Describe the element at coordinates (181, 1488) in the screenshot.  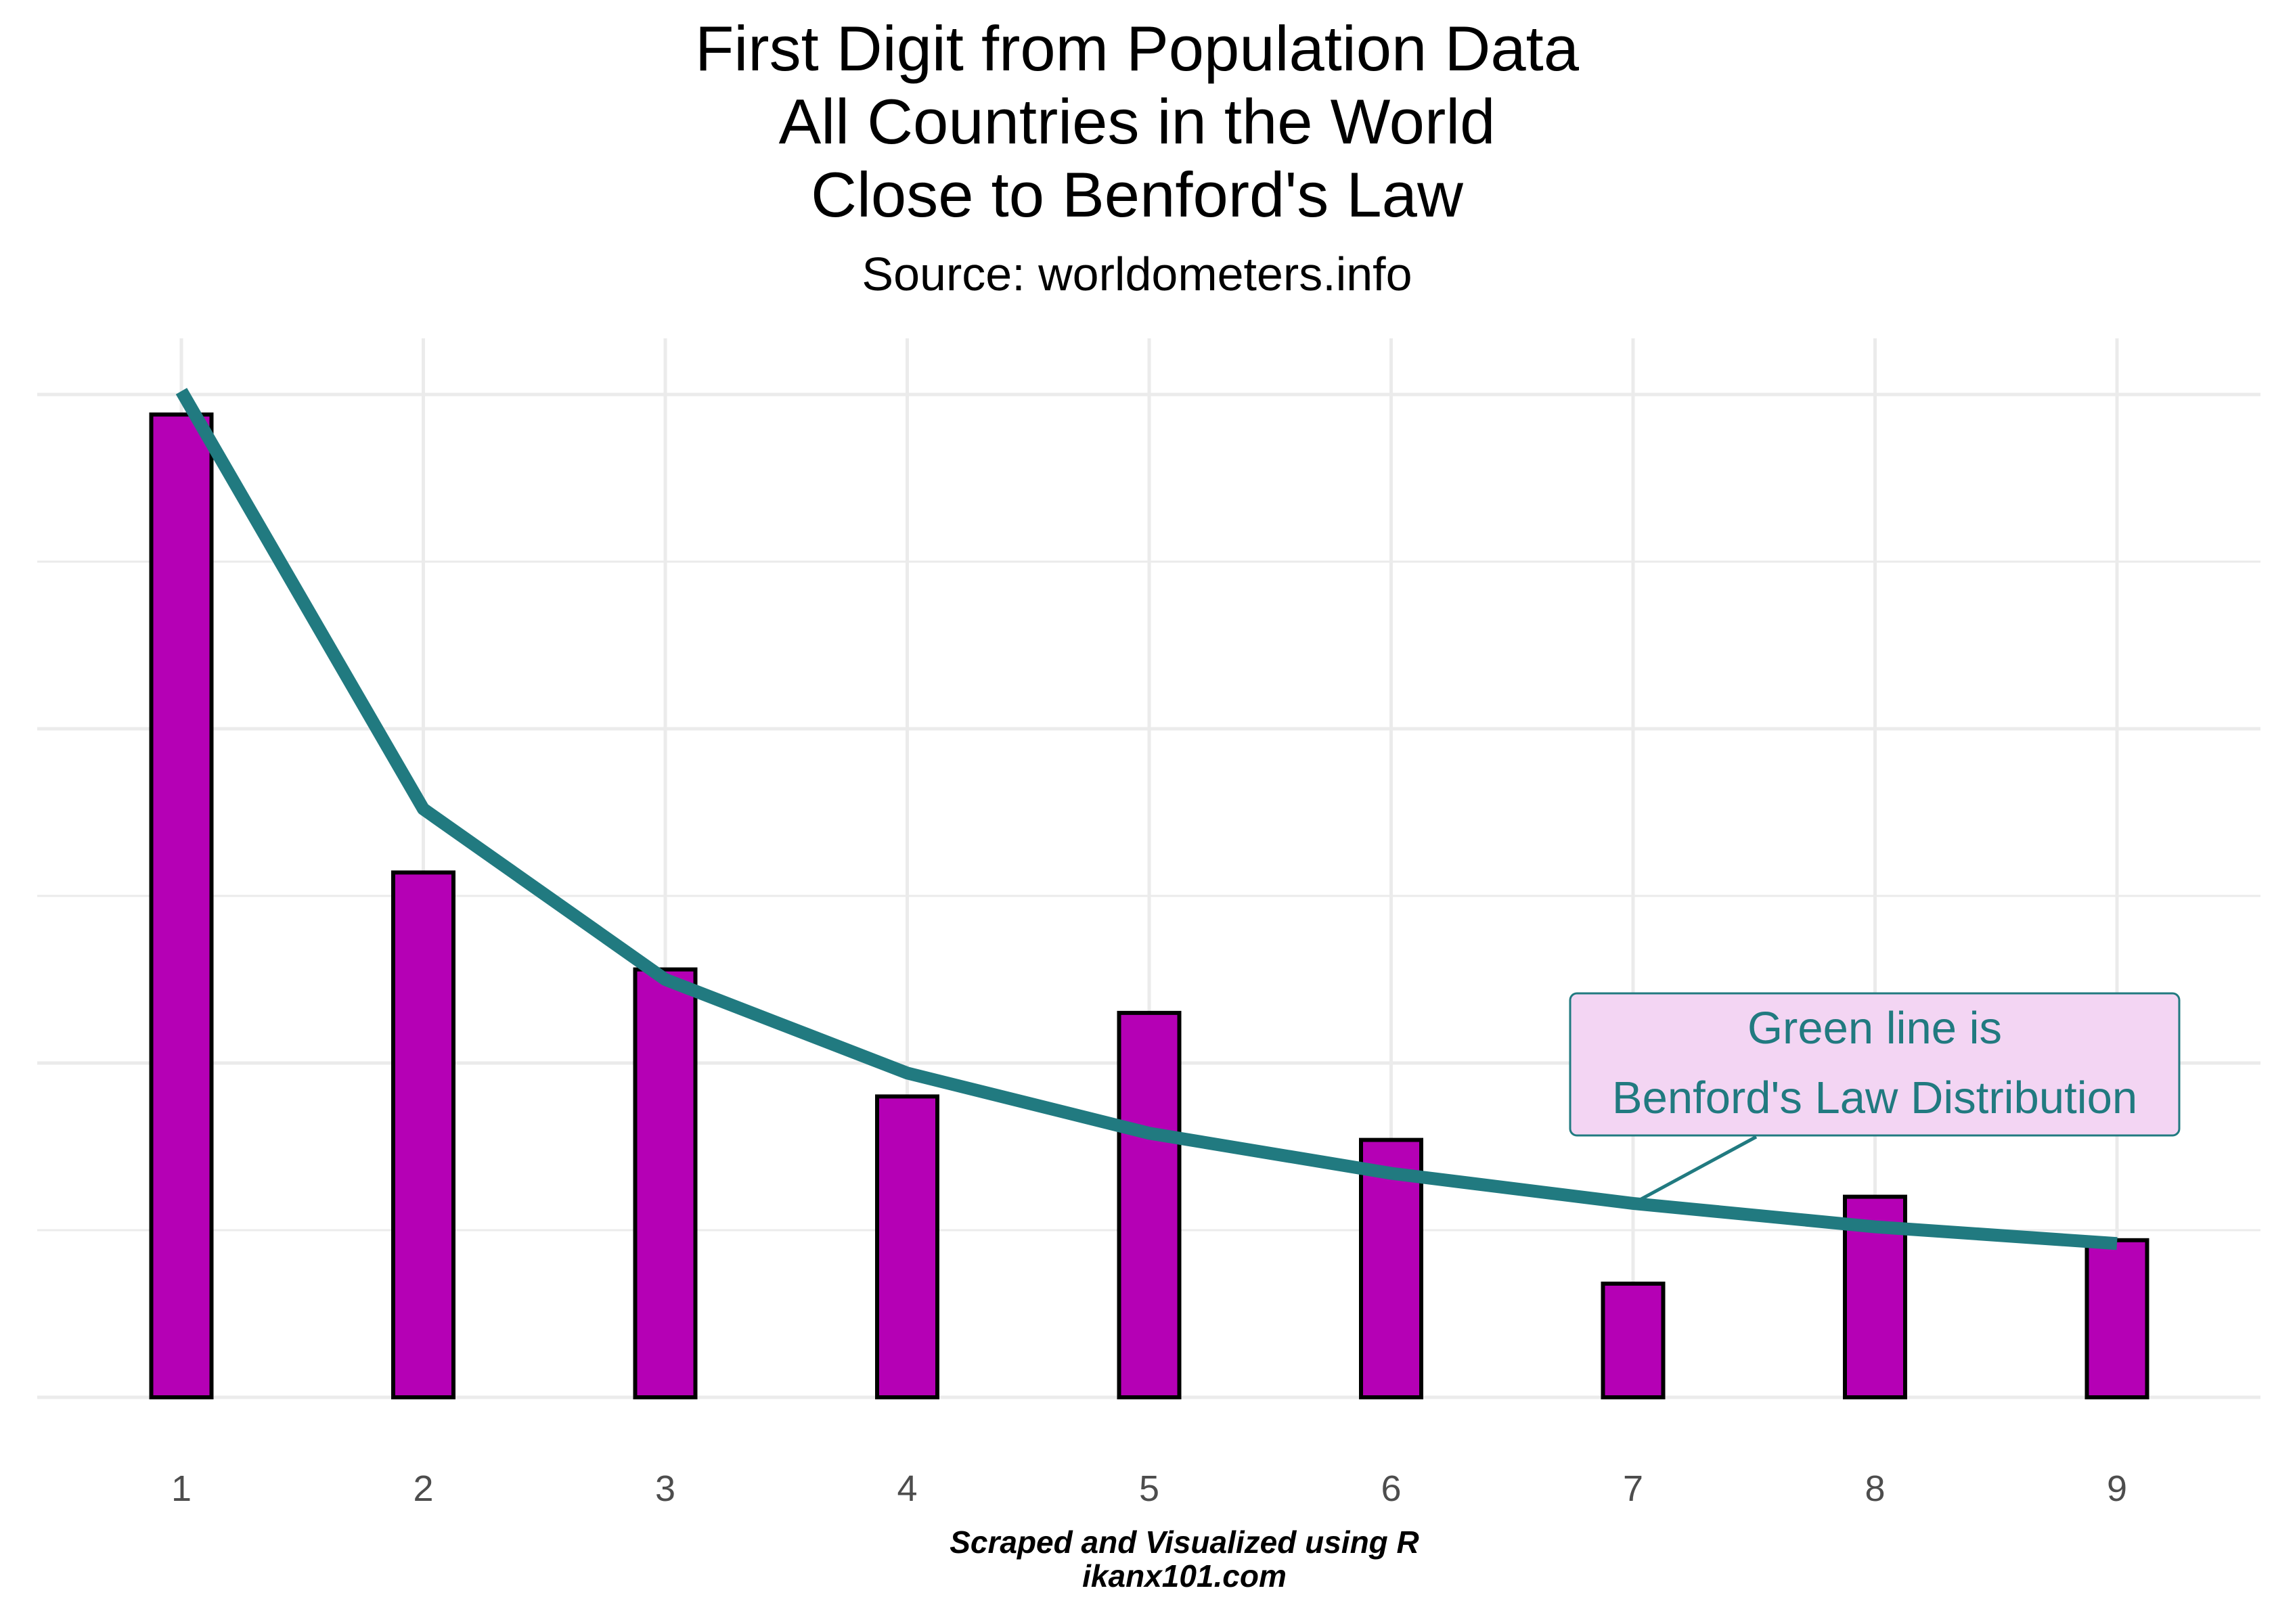
I see `x-tick-label-1: 1` at that location.